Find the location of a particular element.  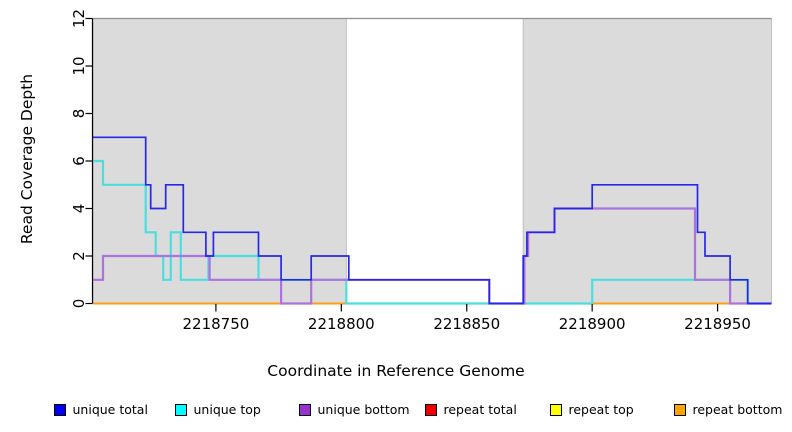

y-tick-label: 6 is located at coordinates (79, 161).